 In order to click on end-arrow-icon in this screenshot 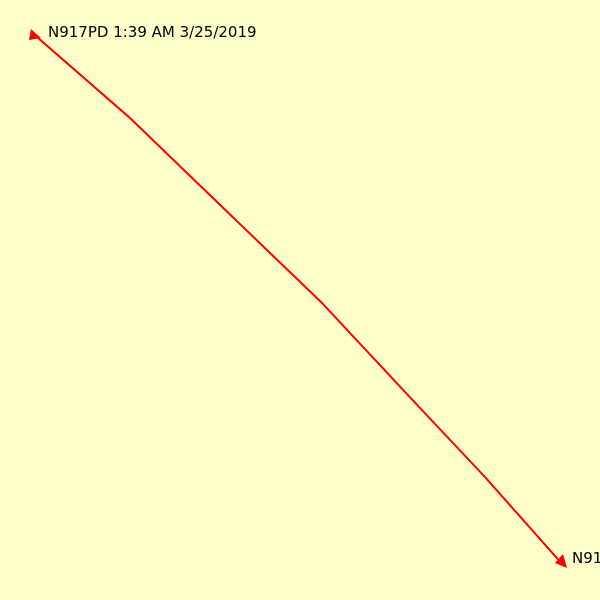, I will do `click(561, 561)`.